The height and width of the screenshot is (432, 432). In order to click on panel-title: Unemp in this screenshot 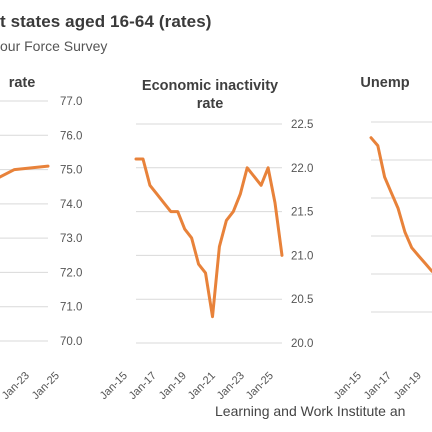, I will do `click(384, 83)`.